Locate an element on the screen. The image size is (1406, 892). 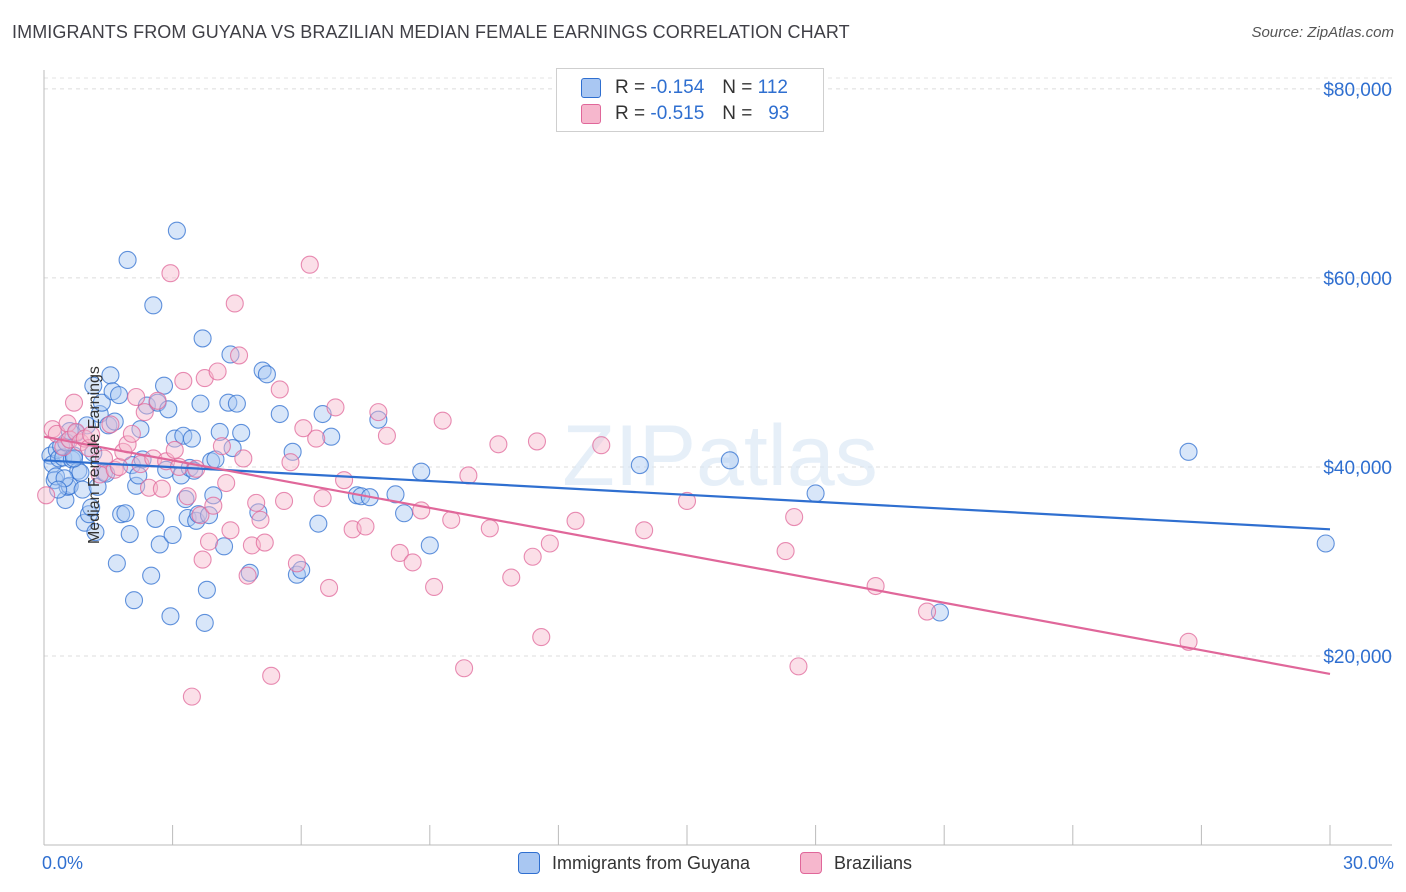
legend-label-brazilians: Brazilians is located at coordinates (873, 862).